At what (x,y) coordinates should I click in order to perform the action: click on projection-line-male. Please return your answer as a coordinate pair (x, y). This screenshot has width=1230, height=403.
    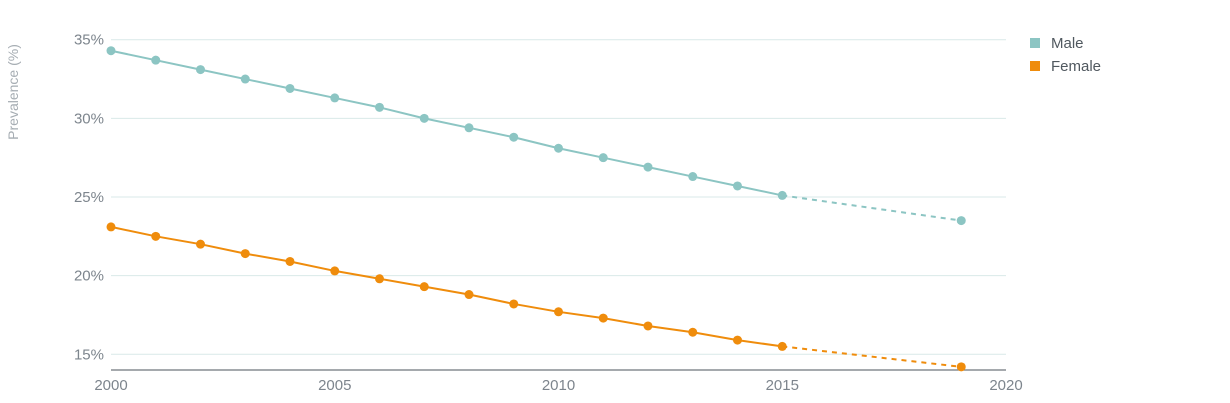
    Looking at the image, I should click on (872, 208).